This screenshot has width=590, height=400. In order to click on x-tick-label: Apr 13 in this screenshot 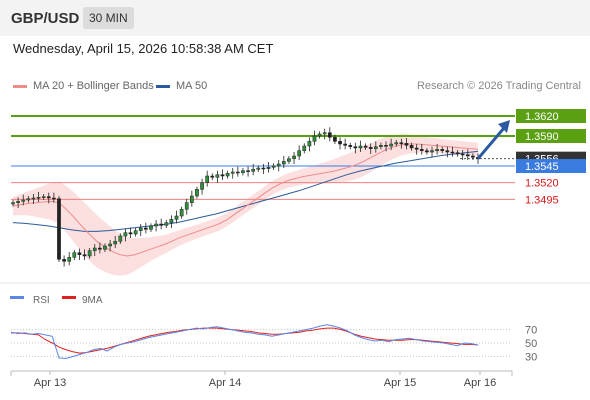, I will do `click(50, 383)`.